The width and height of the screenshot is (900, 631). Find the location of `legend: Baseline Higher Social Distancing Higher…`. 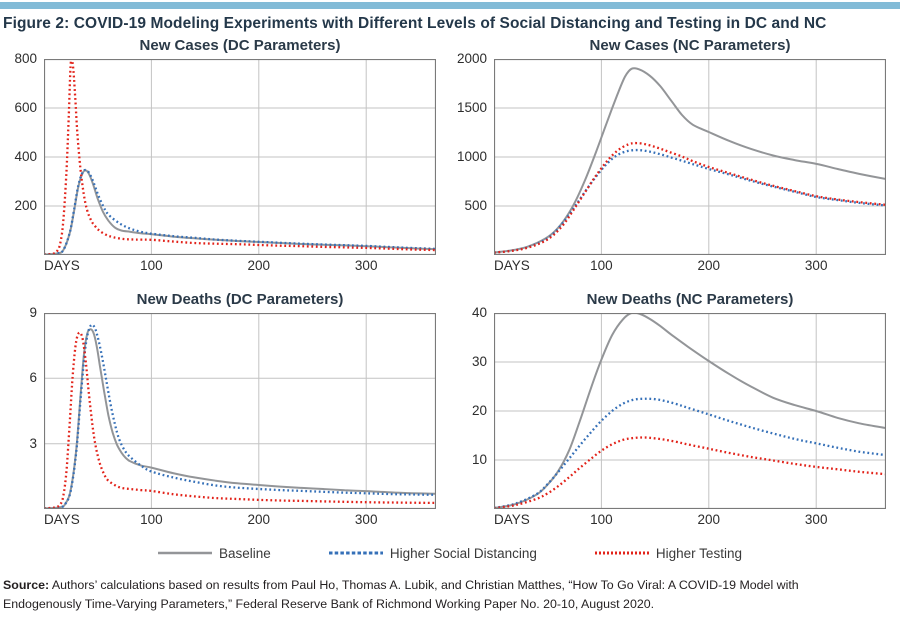

legend: Baseline Higher Social Distancing Higher… is located at coordinates (450, 553).